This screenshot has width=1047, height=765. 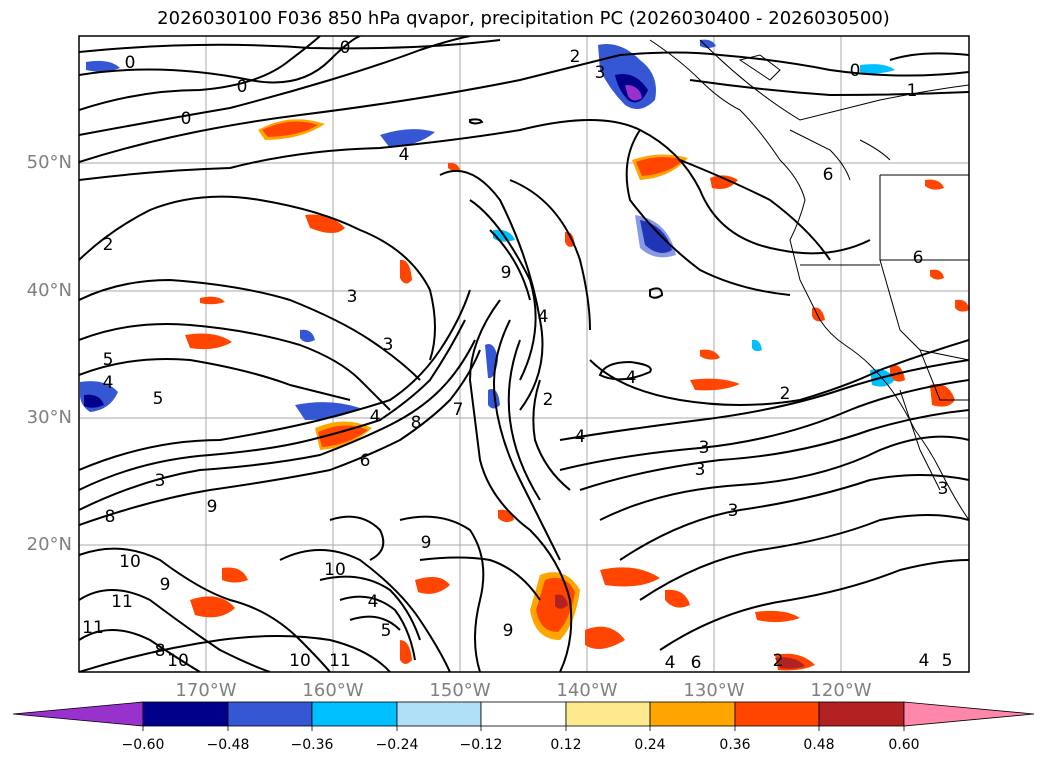 What do you see at coordinates (458, 410) in the screenshot?
I see `contour-label: 7` at bounding box center [458, 410].